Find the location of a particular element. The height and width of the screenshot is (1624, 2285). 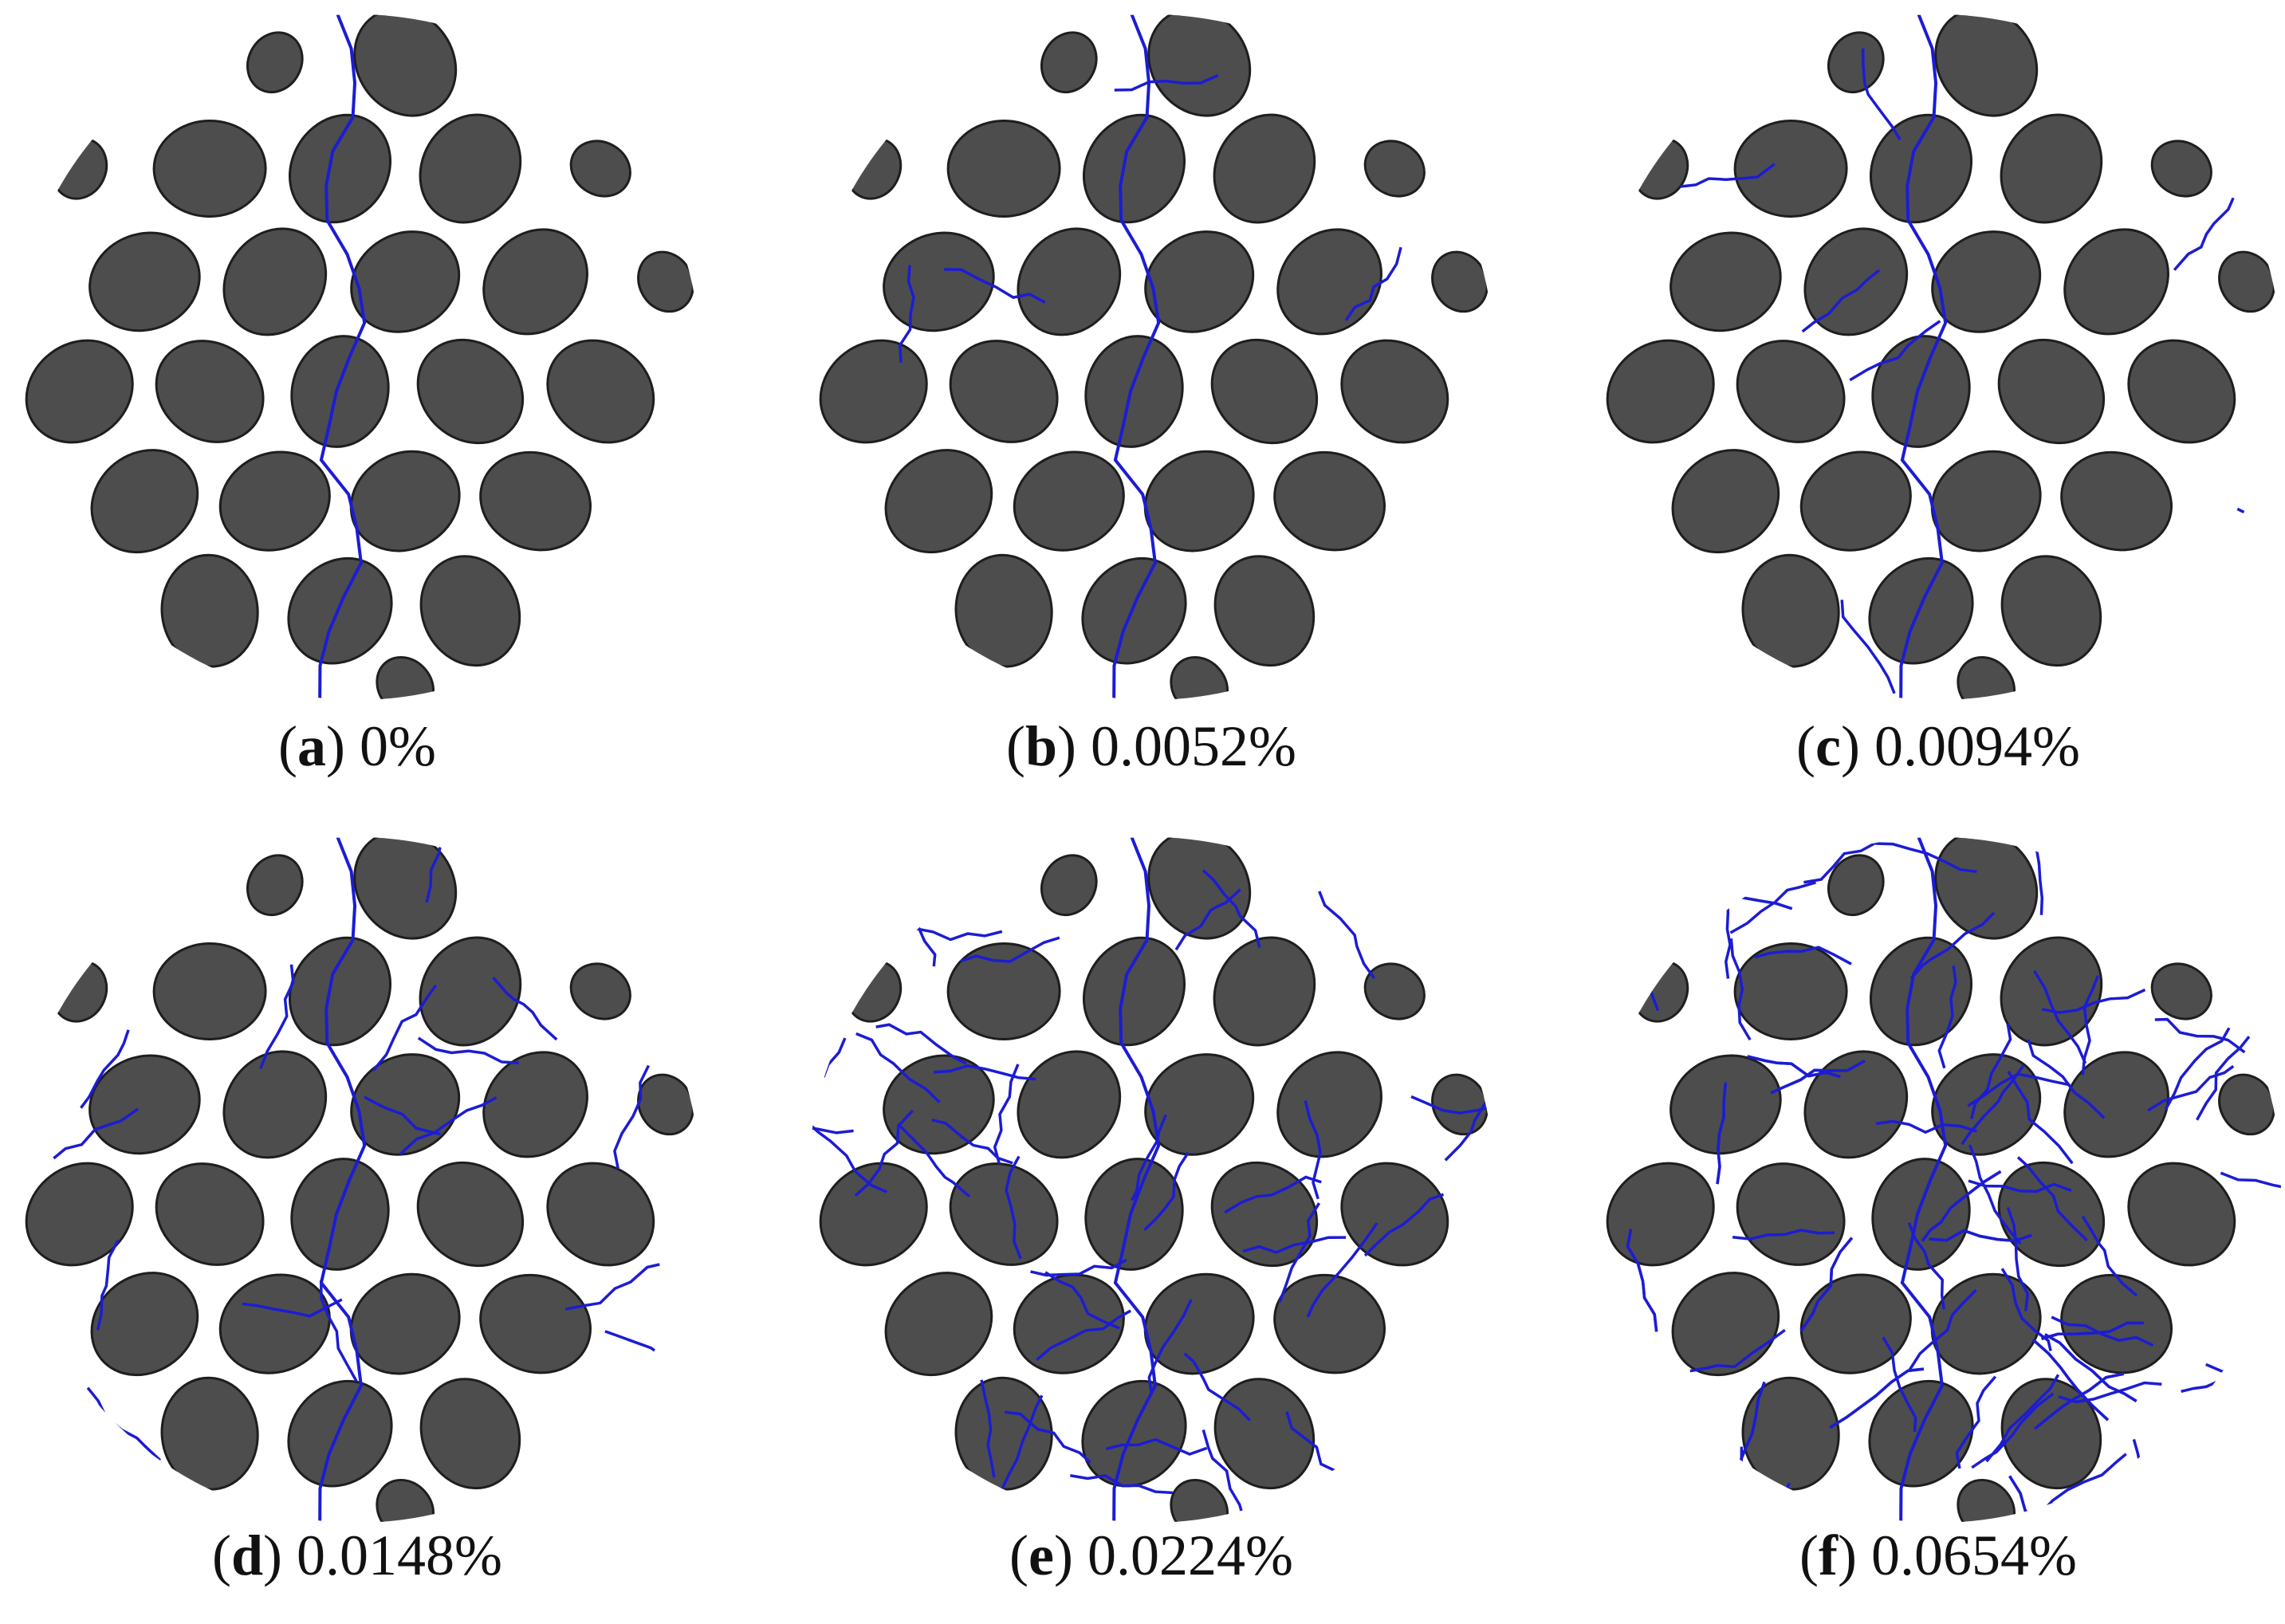

caption-text: ) 0.0148% is located at coordinates (382, 1556).